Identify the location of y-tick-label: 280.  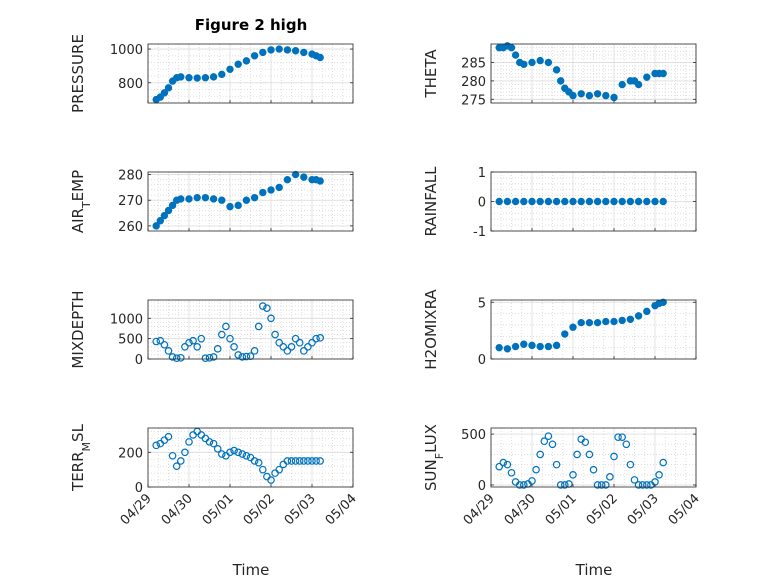
(130, 176).